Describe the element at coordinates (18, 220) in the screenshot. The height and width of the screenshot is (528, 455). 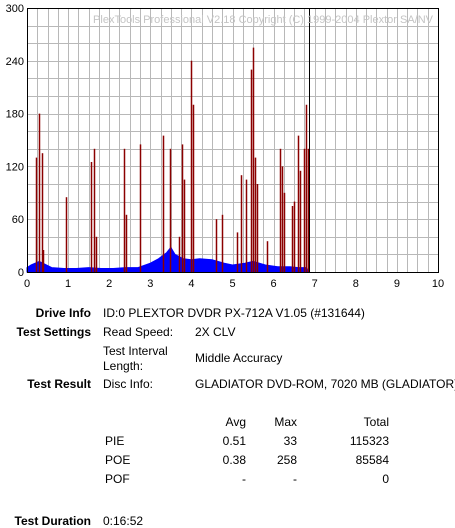
I see `y-tick-label: 60` at that location.